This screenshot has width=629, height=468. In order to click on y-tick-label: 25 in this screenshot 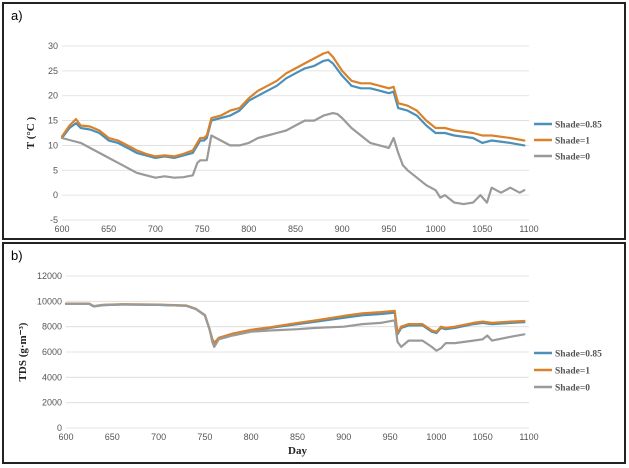, I will do `click(53, 71)`.